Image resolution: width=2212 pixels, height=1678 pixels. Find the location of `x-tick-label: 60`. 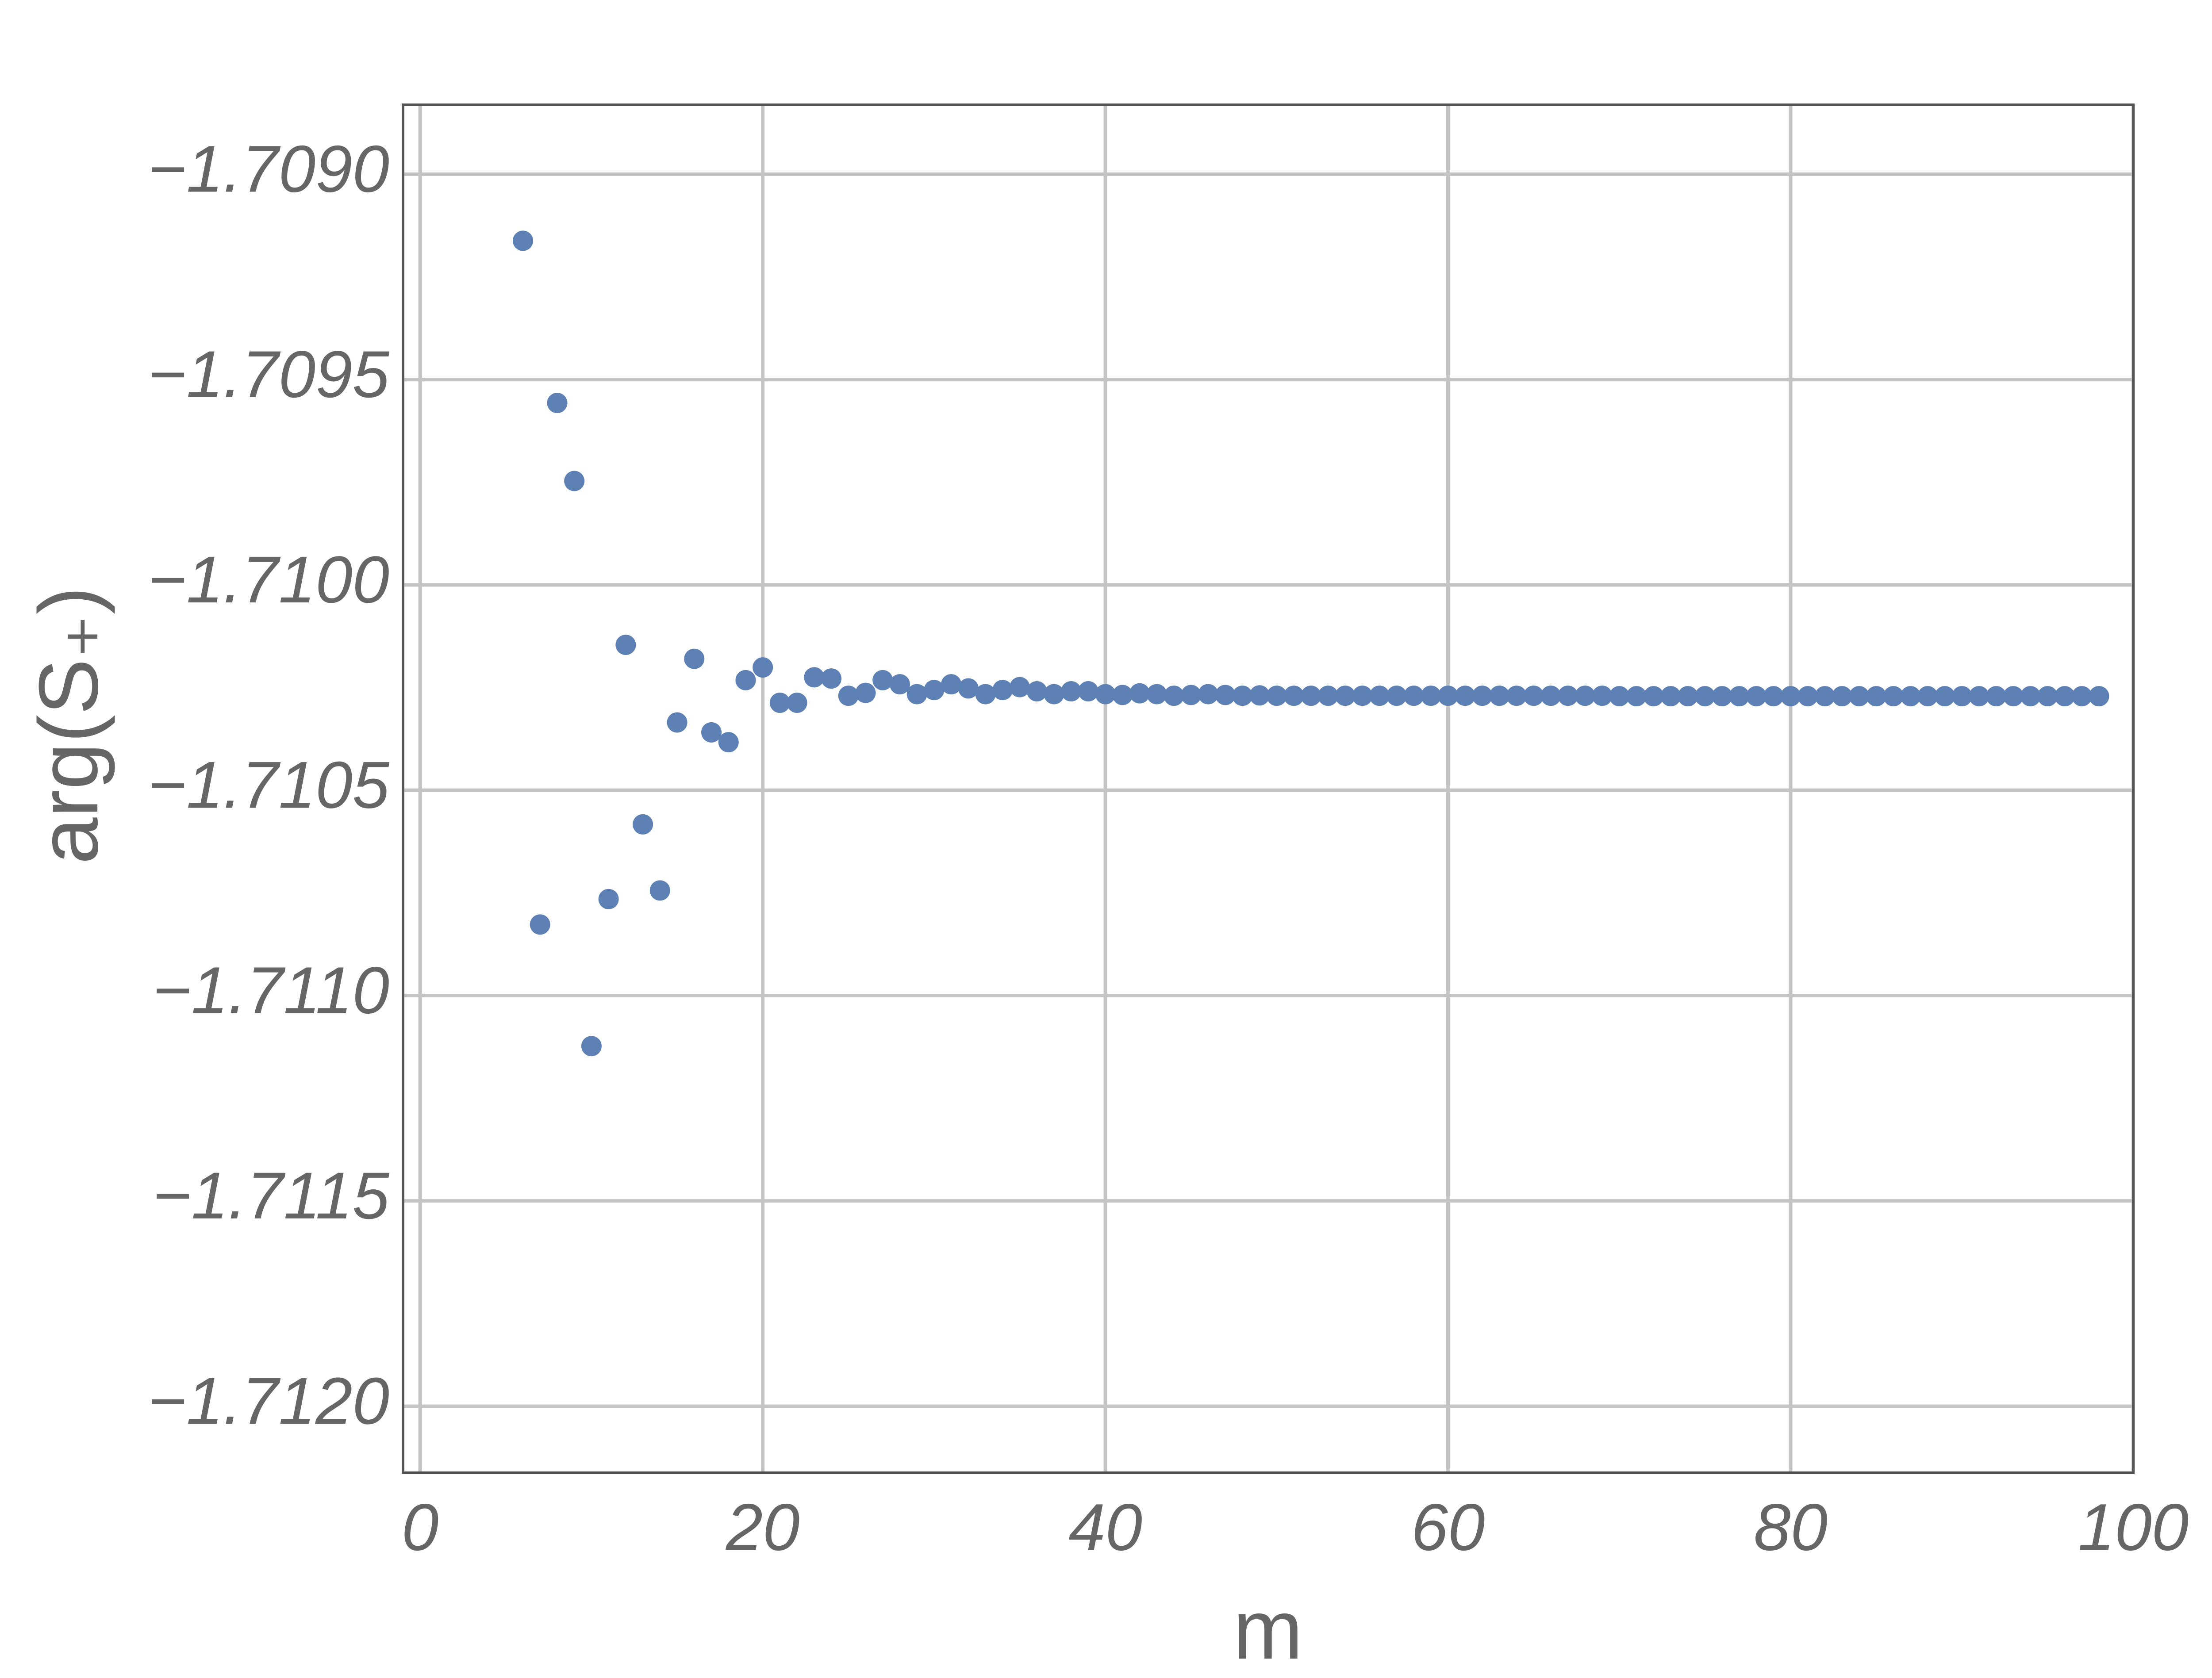

x-tick-label: 60 is located at coordinates (1448, 1527).